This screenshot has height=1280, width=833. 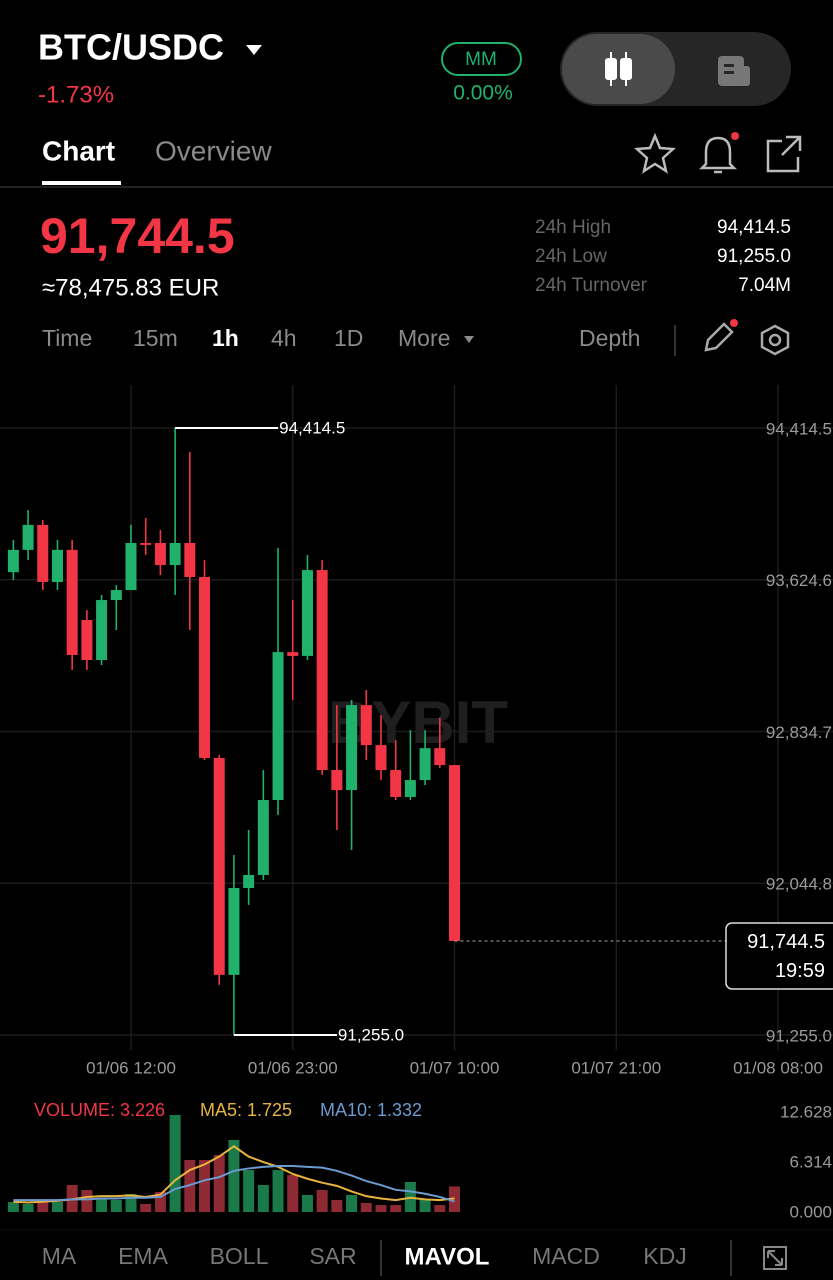 I want to click on more-caret, so click(x=469, y=339).